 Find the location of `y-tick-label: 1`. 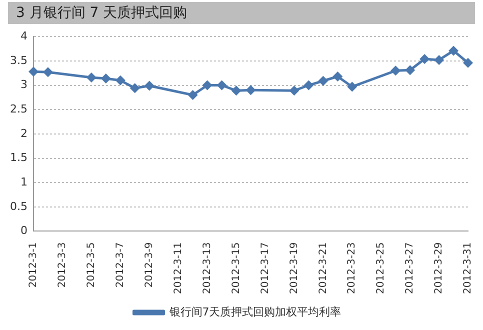

y-tick-label: 1 is located at coordinates (24, 181).